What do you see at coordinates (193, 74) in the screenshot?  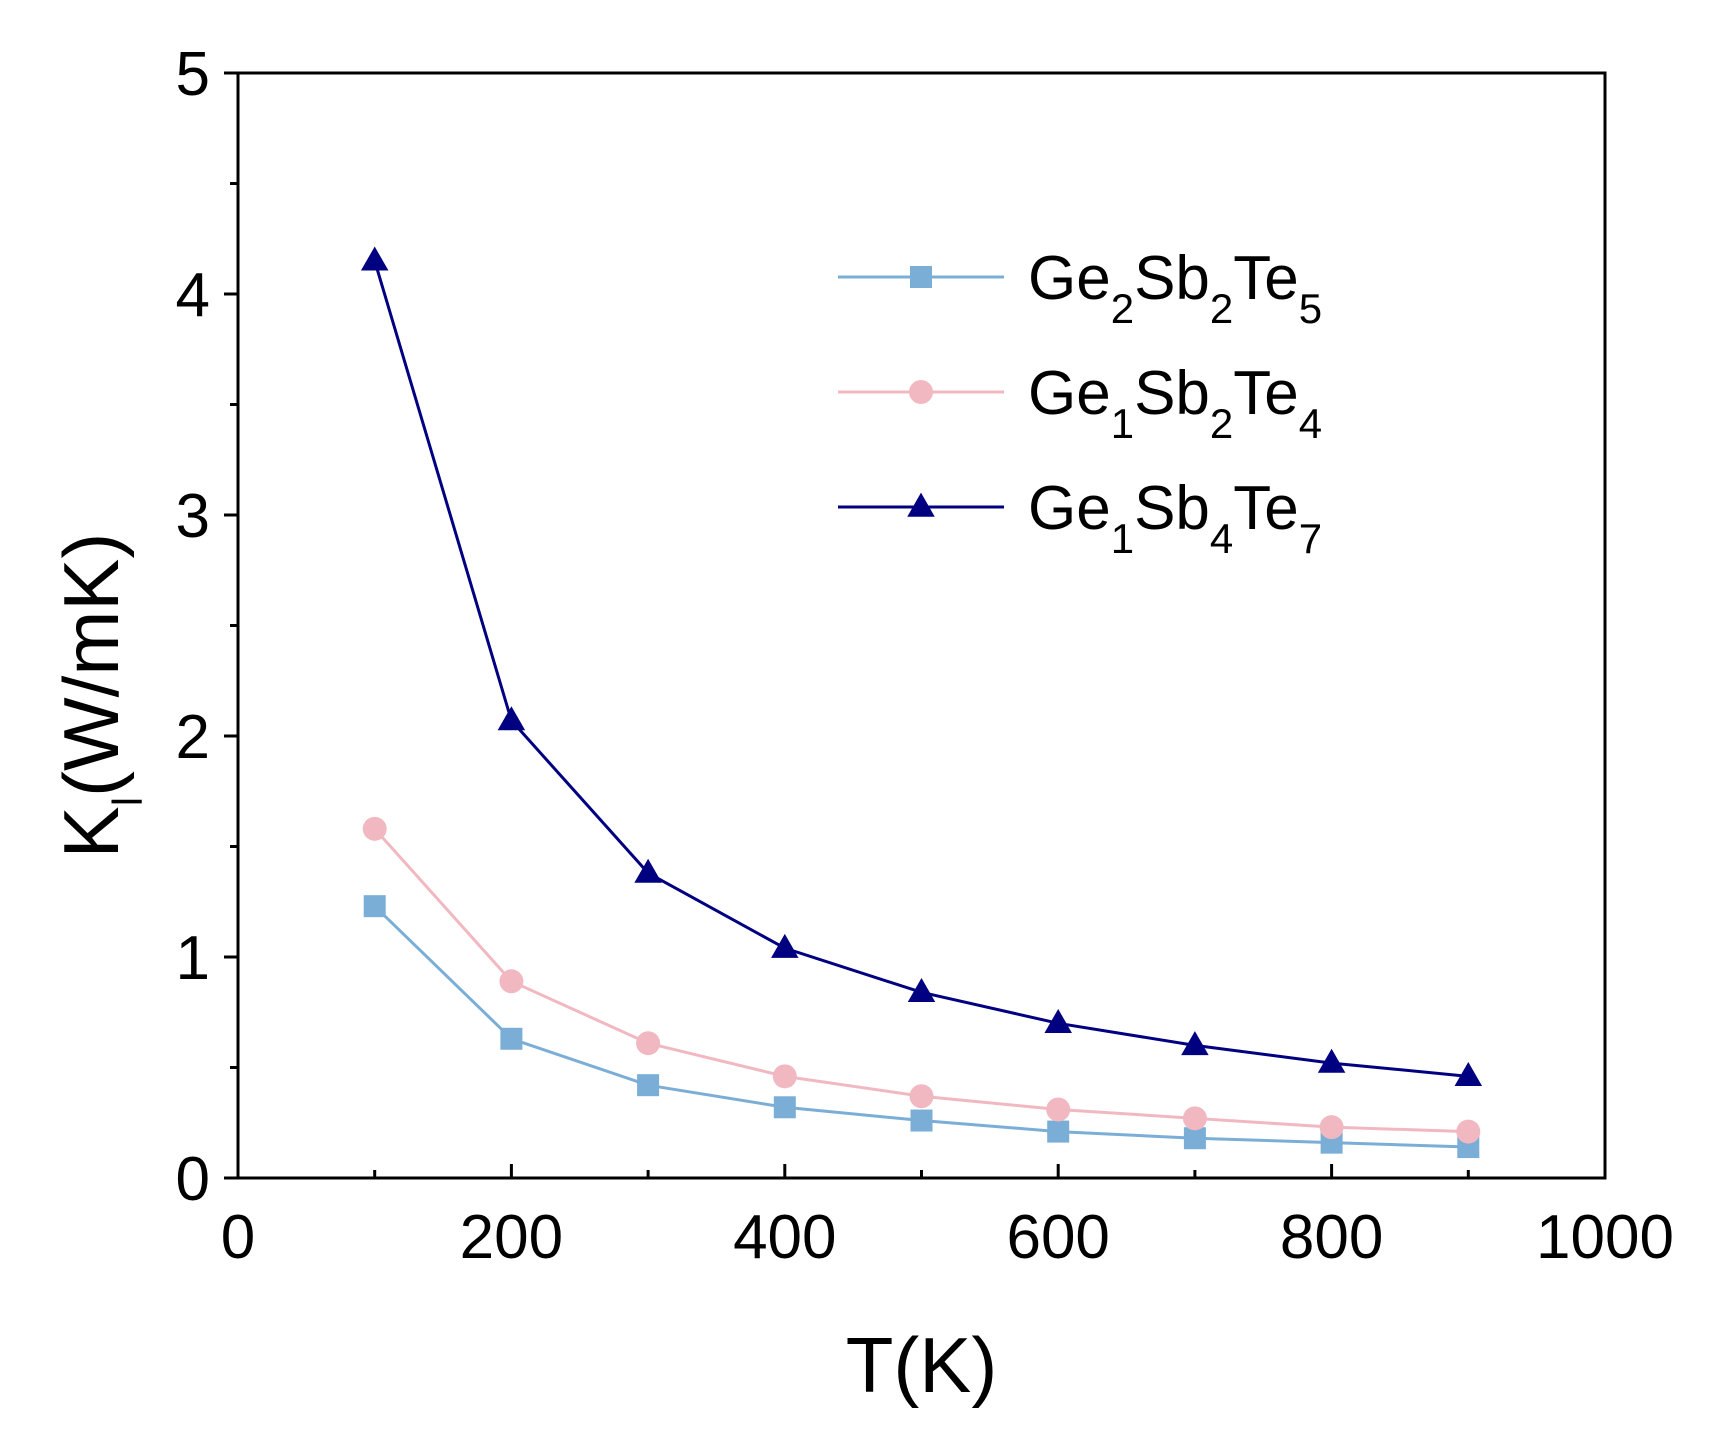 I see `y-tick-label: 5` at bounding box center [193, 74].